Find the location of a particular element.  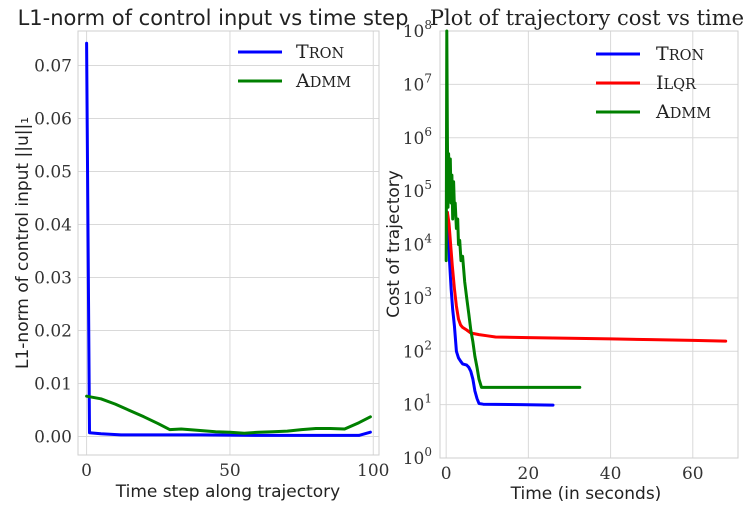

y-tick-label: 0.06 is located at coordinates (53, 119).